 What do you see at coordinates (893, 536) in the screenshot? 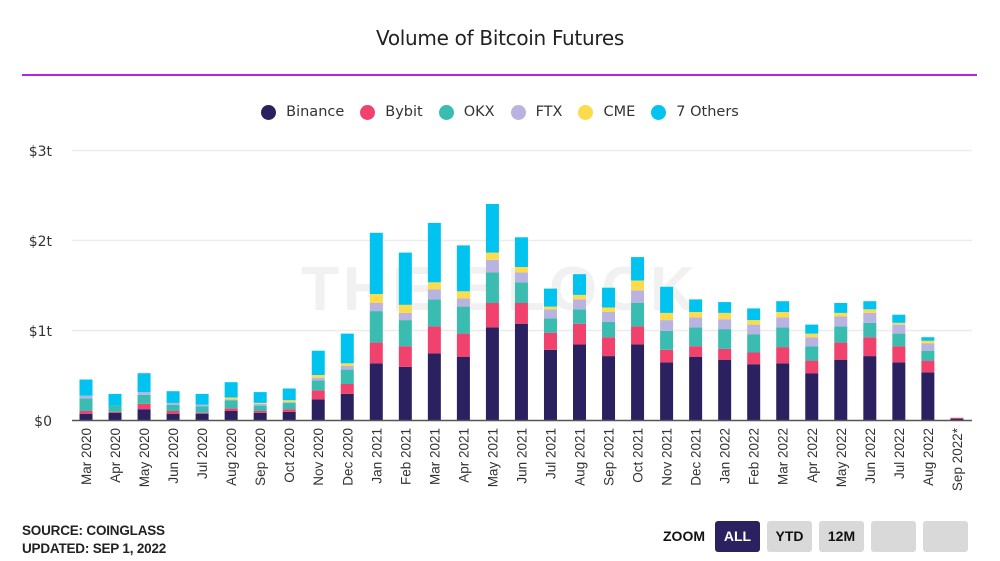
I see `zoom-blank-button` at bounding box center [893, 536].